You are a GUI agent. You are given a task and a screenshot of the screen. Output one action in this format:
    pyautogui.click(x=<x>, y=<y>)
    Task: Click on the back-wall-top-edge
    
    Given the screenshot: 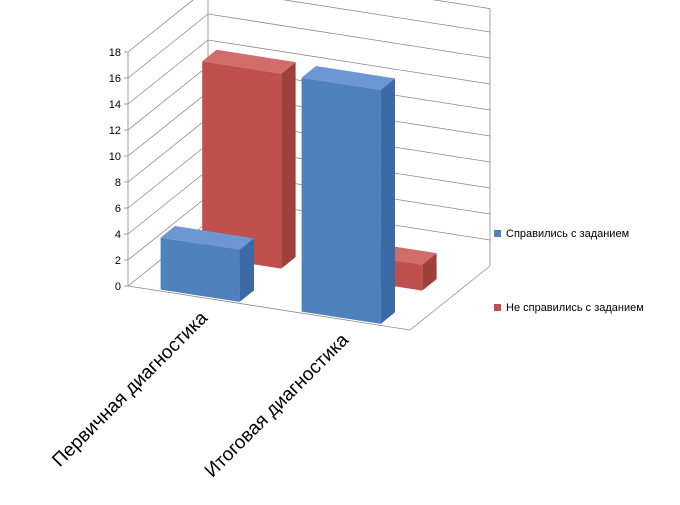 What is the action you would take?
    pyautogui.click(x=461, y=4)
    